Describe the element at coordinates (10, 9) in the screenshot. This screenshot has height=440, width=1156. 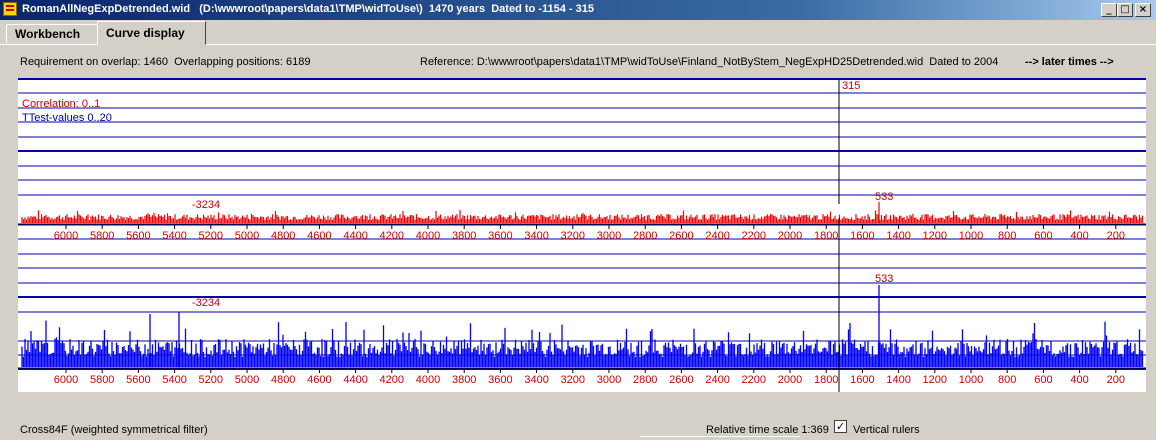
I see `app-icon` at that location.